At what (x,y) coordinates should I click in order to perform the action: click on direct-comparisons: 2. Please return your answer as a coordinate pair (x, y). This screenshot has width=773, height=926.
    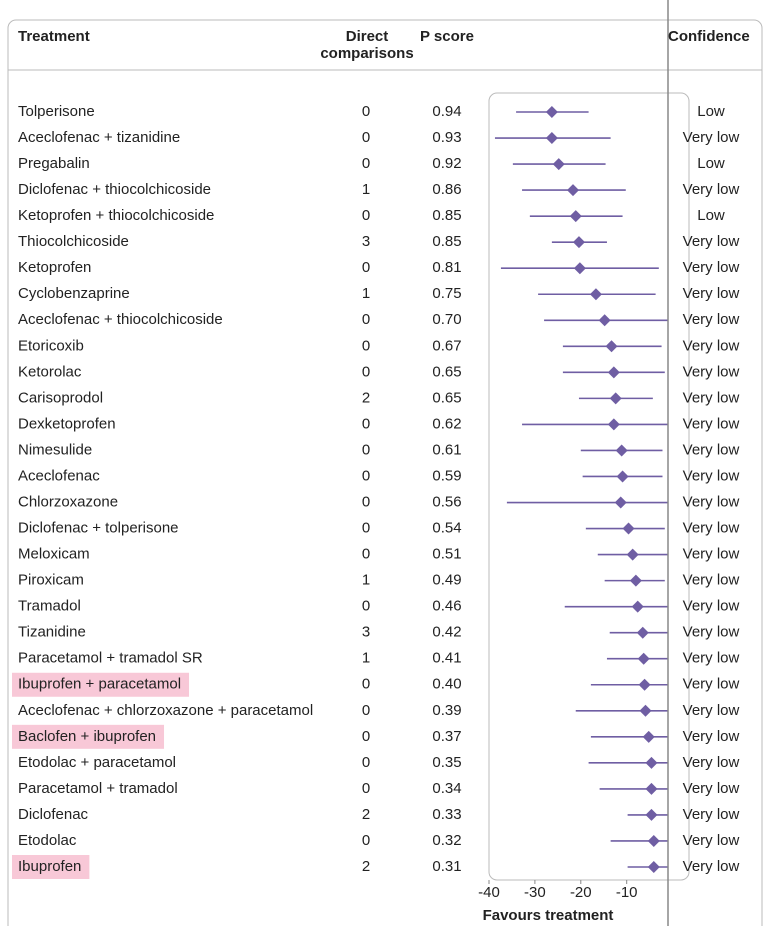
    Looking at the image, I should click on (366, 814).